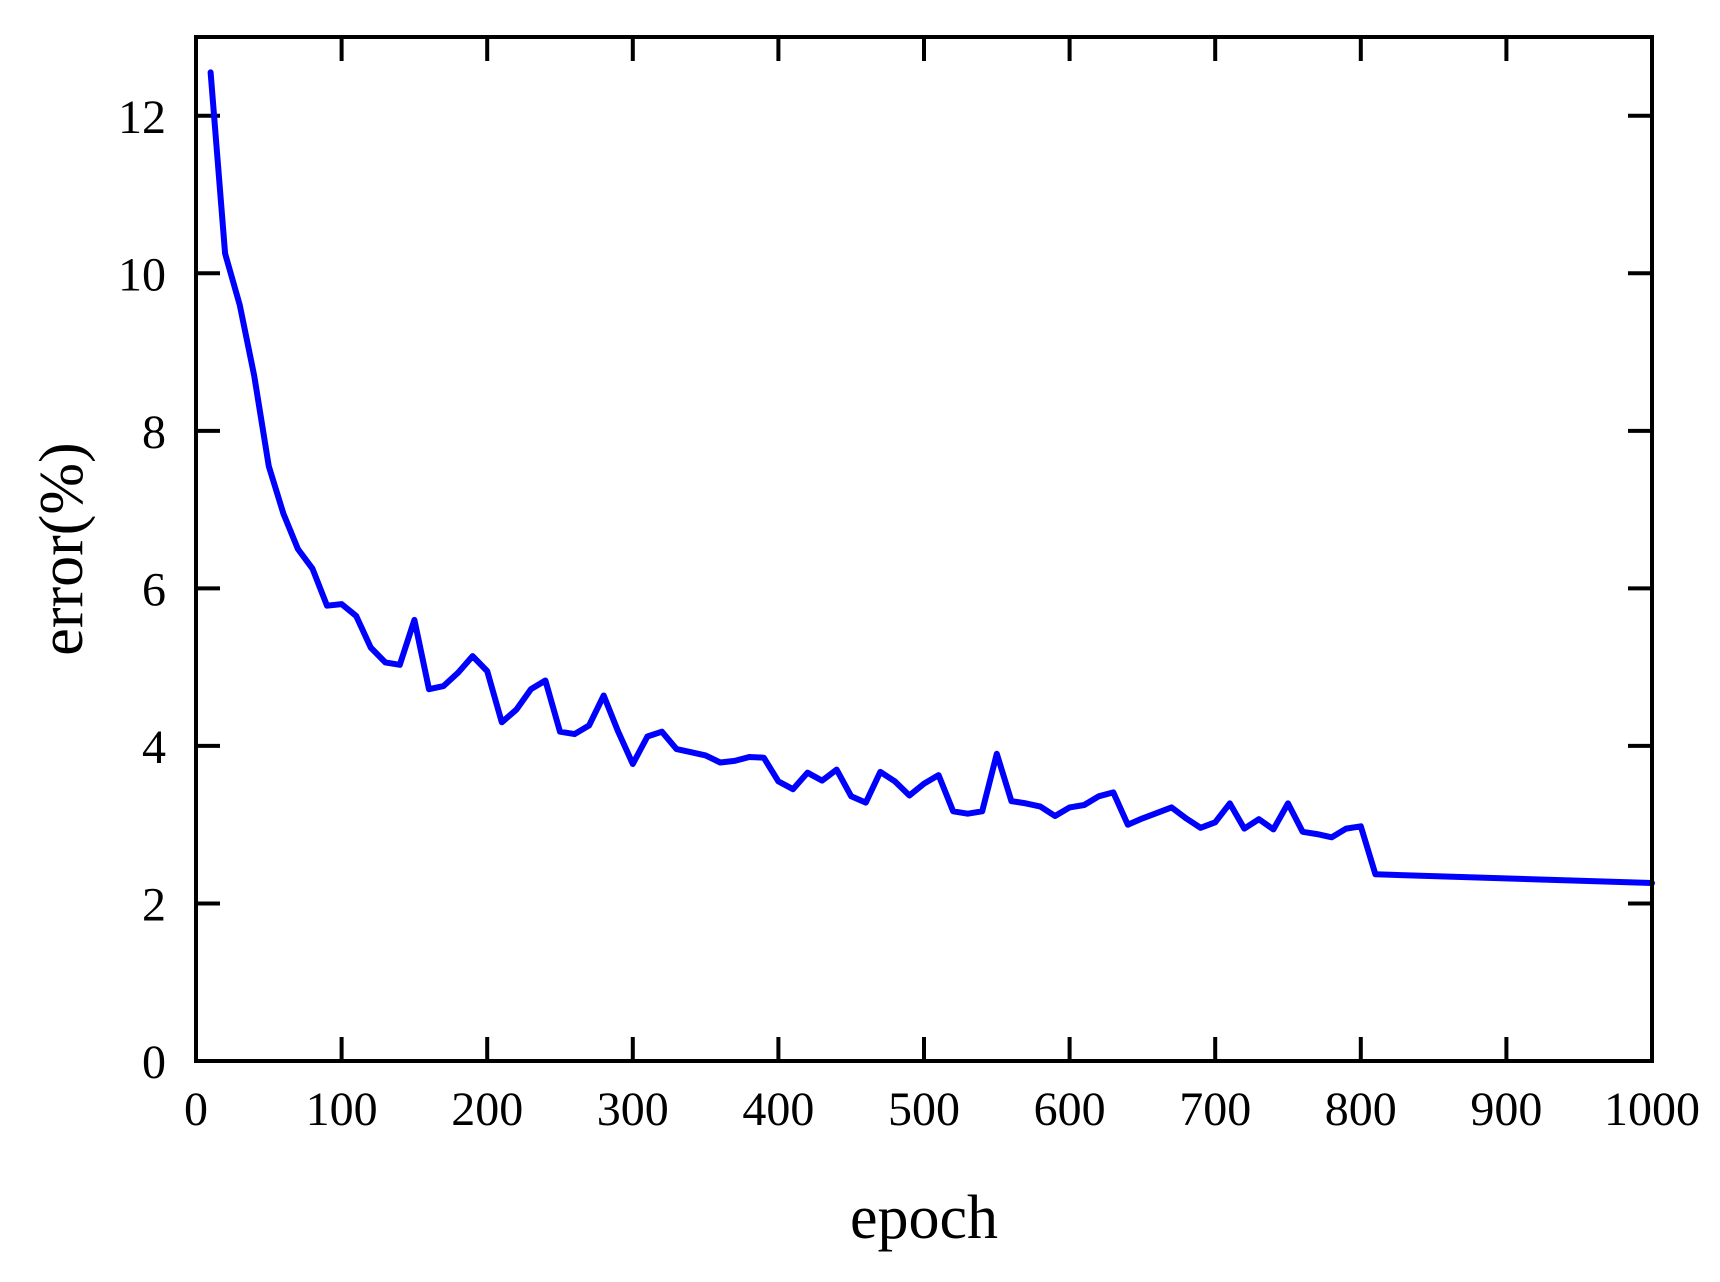 The height and width of the screenshot is (1282, 1720). Describe the element at coordinates (1506, 1109) in the screenshot. I see `x-tick-label: 900` at that location.